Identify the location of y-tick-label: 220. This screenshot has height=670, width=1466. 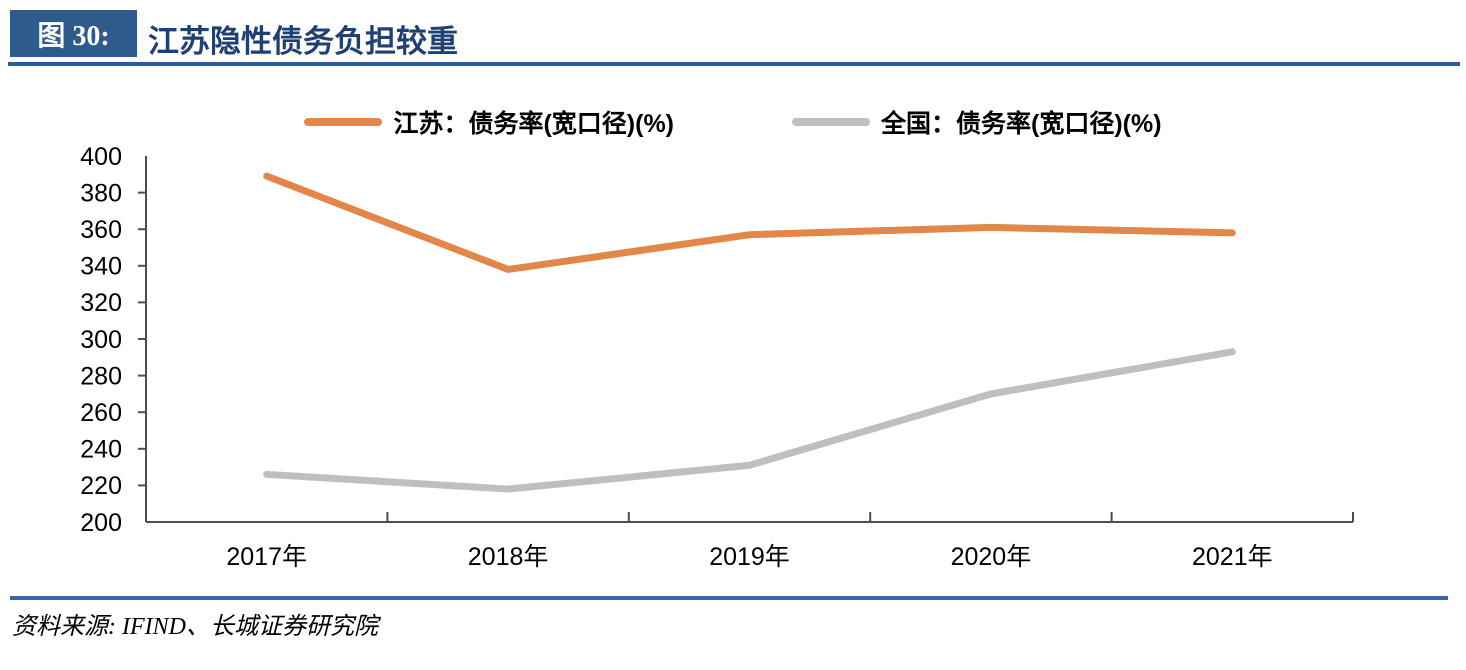
(101, 486).